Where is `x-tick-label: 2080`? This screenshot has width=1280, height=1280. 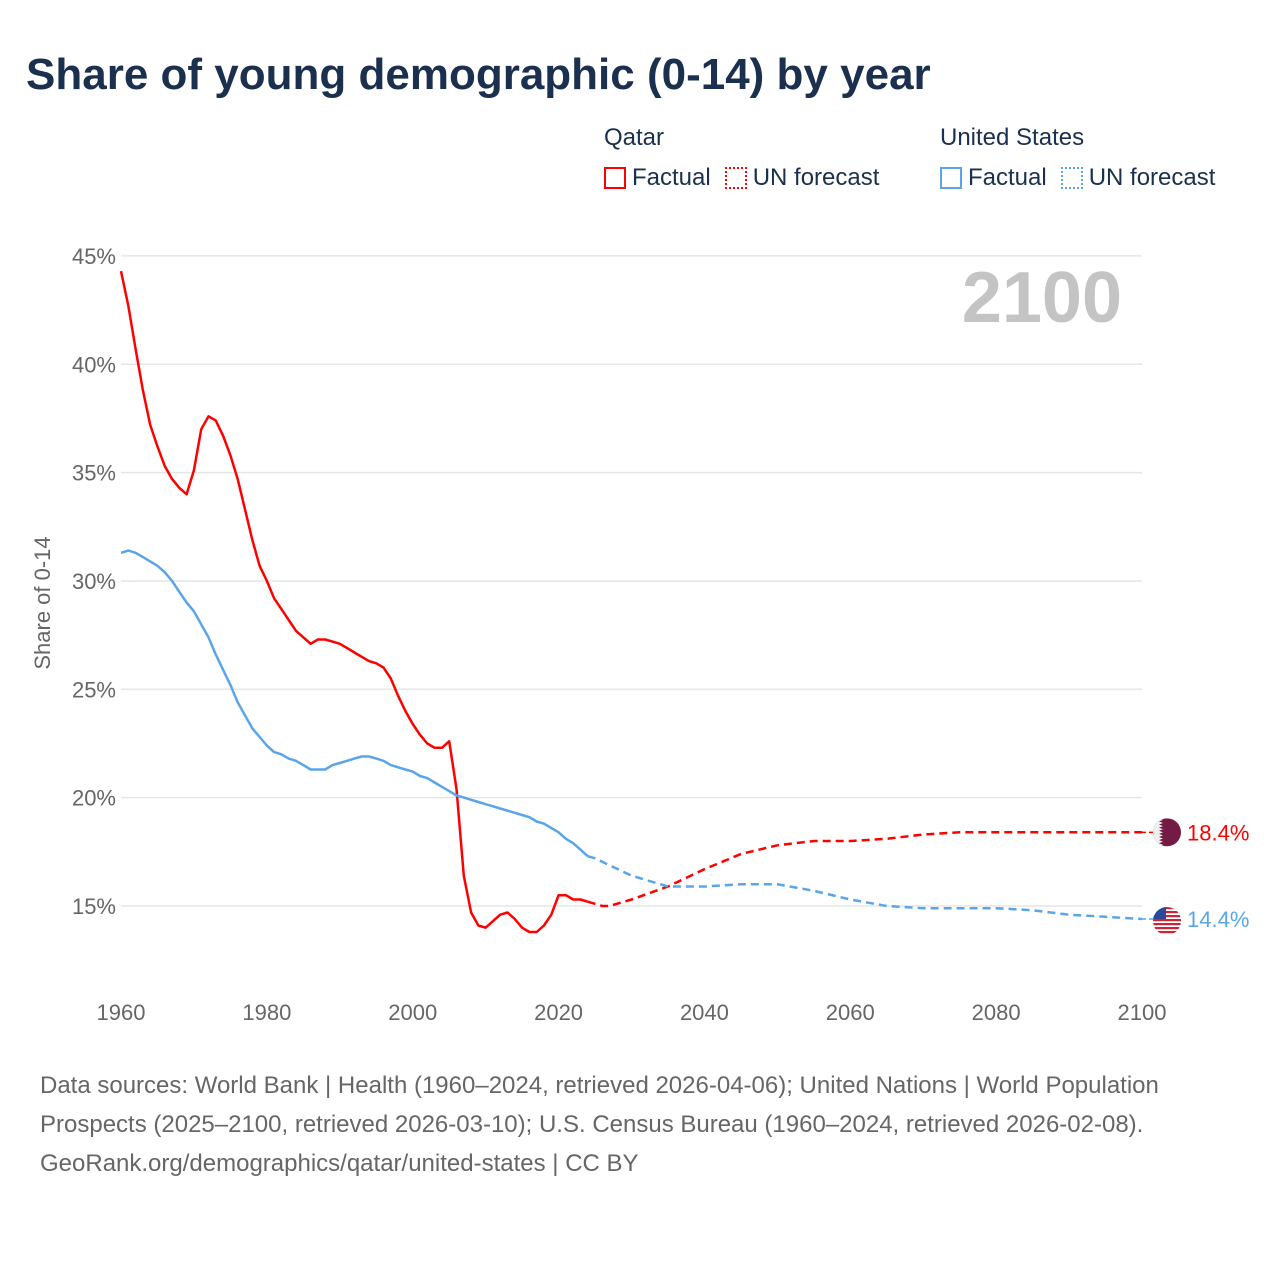
x-tick-label: 2080 is located at coordinates (996, 1012).